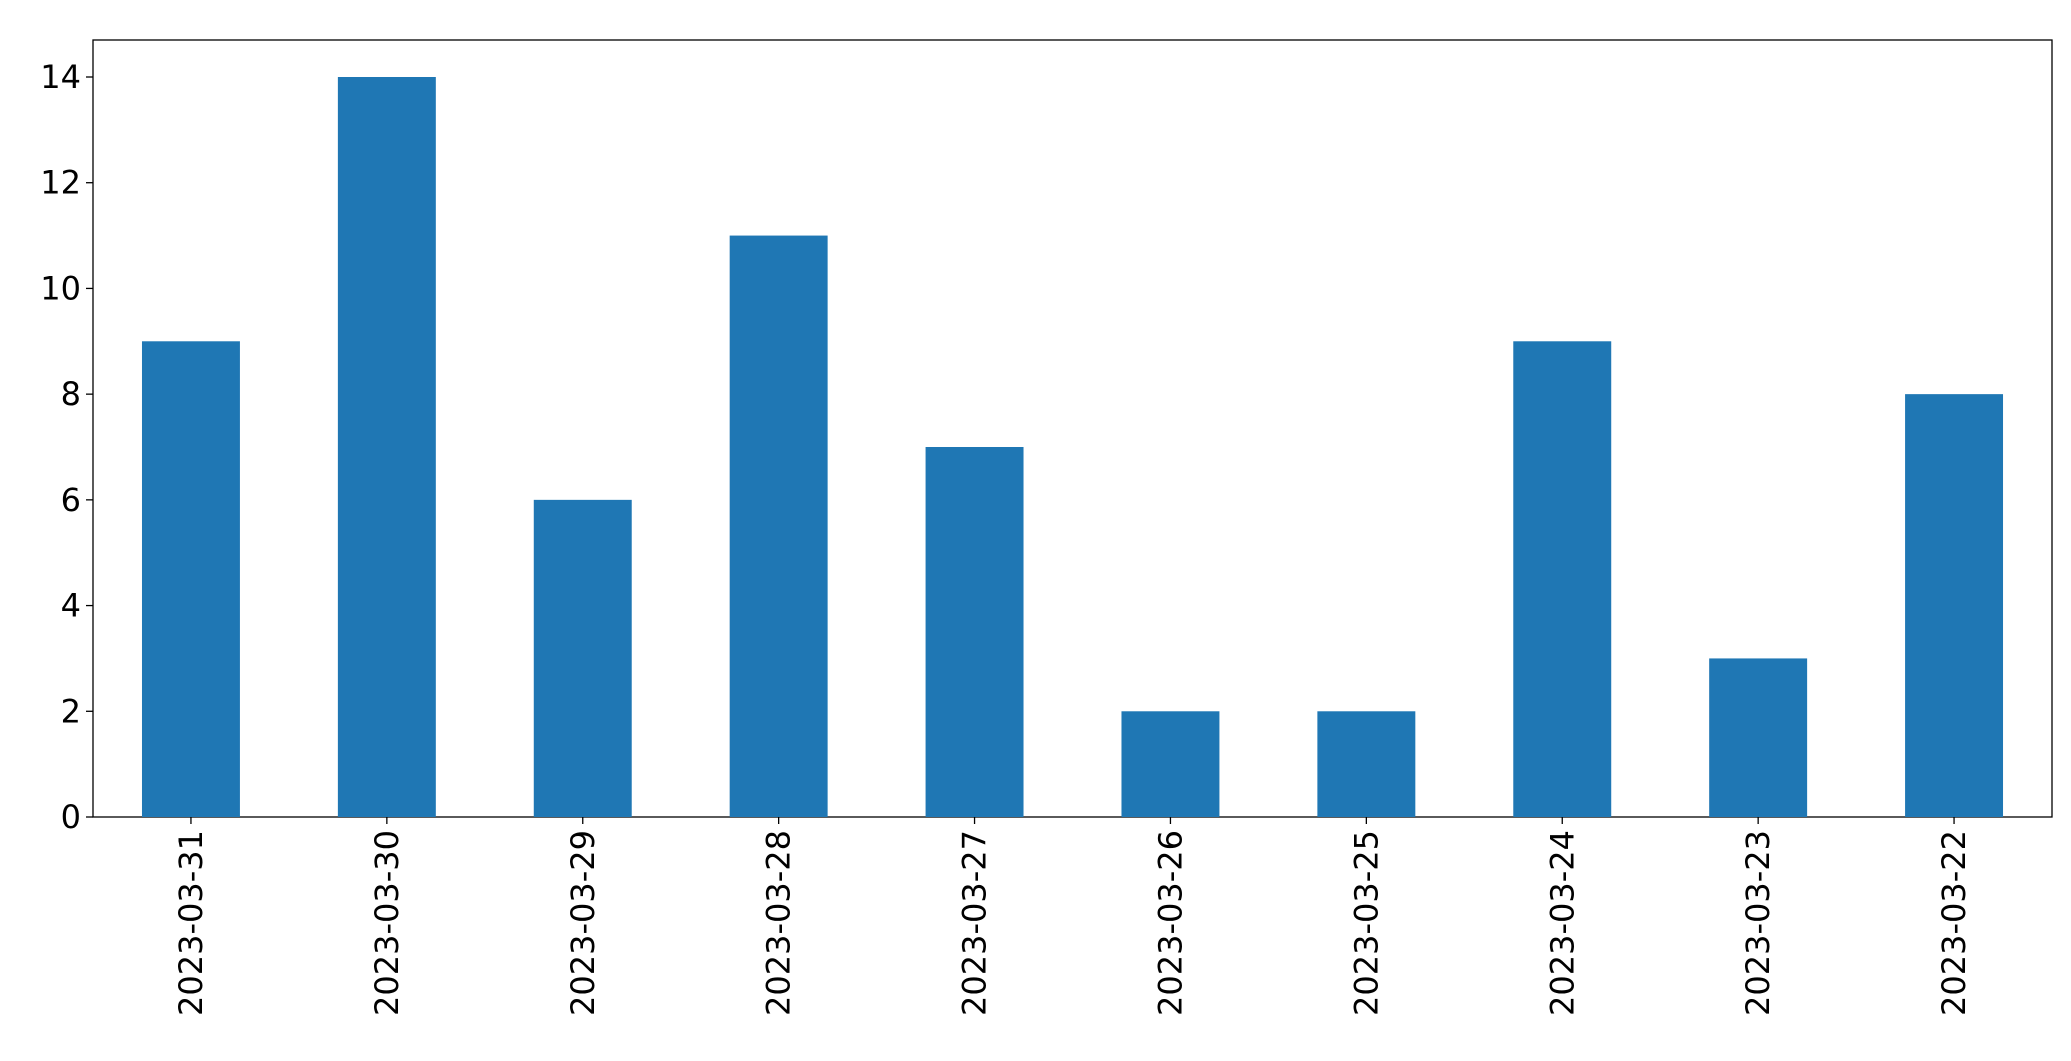  I want to click on y-tick-label: 10, so click(60, 288).